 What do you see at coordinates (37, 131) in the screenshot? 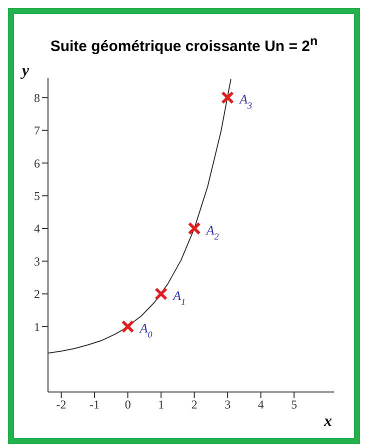
I see `y-tick-label: 7` at bounding box center [37, 131].